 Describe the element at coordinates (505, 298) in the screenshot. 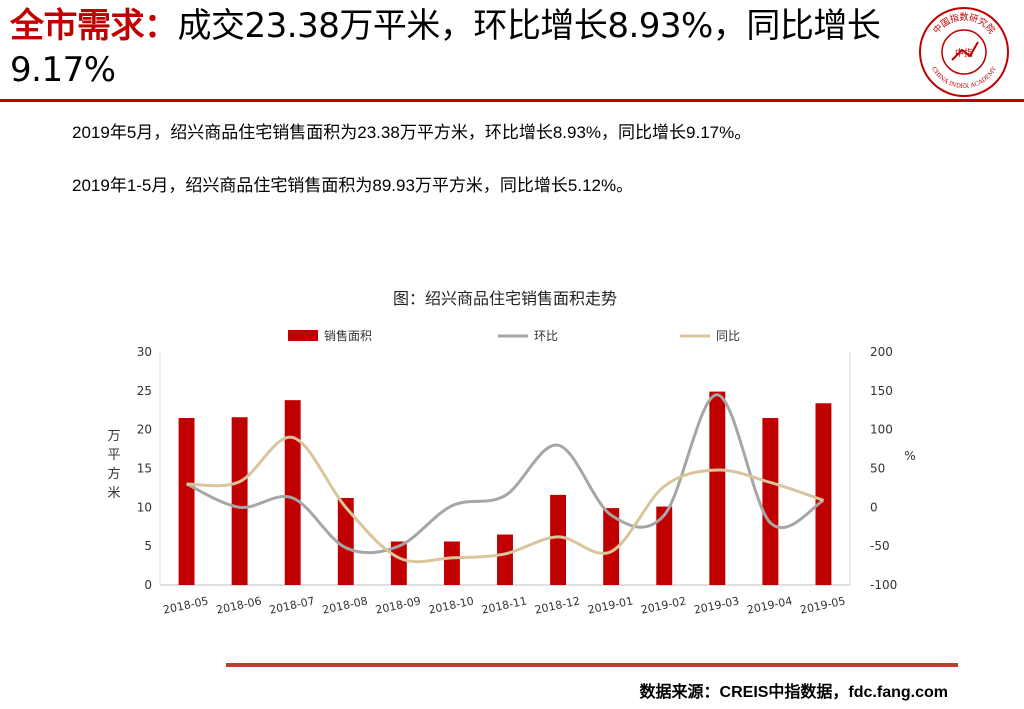

I see `chart-title: 图：绍兴商品住宅销售面积走势` at that location.